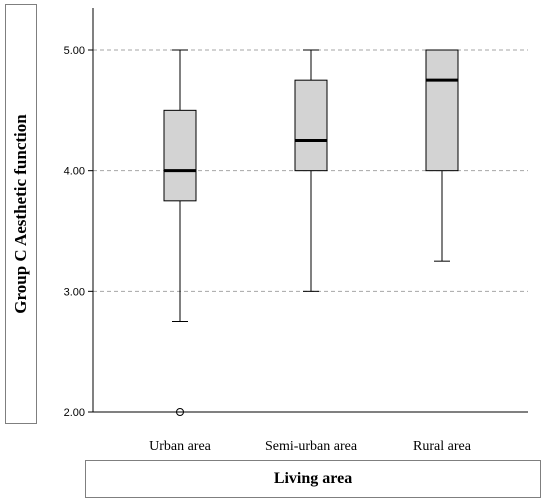 The image size is (550, 503). Describe the element at coordinates (180, 412) in the screenshot. I see `outlier-point` at that location.